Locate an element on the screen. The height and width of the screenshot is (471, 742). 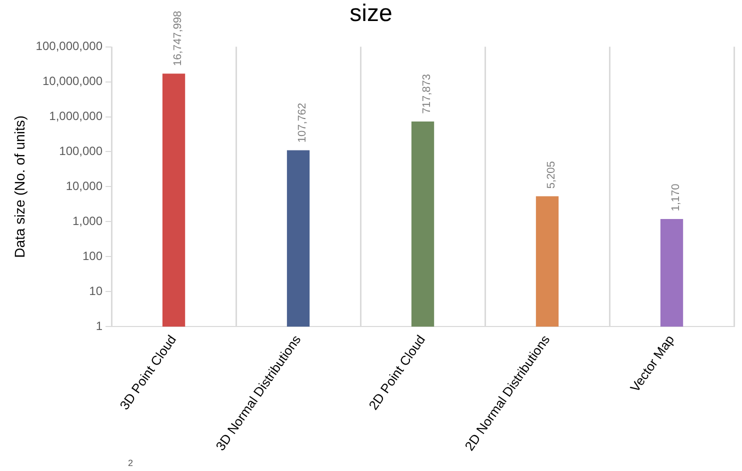
y-tick-label: 1 is located at coordinates (99, 325).